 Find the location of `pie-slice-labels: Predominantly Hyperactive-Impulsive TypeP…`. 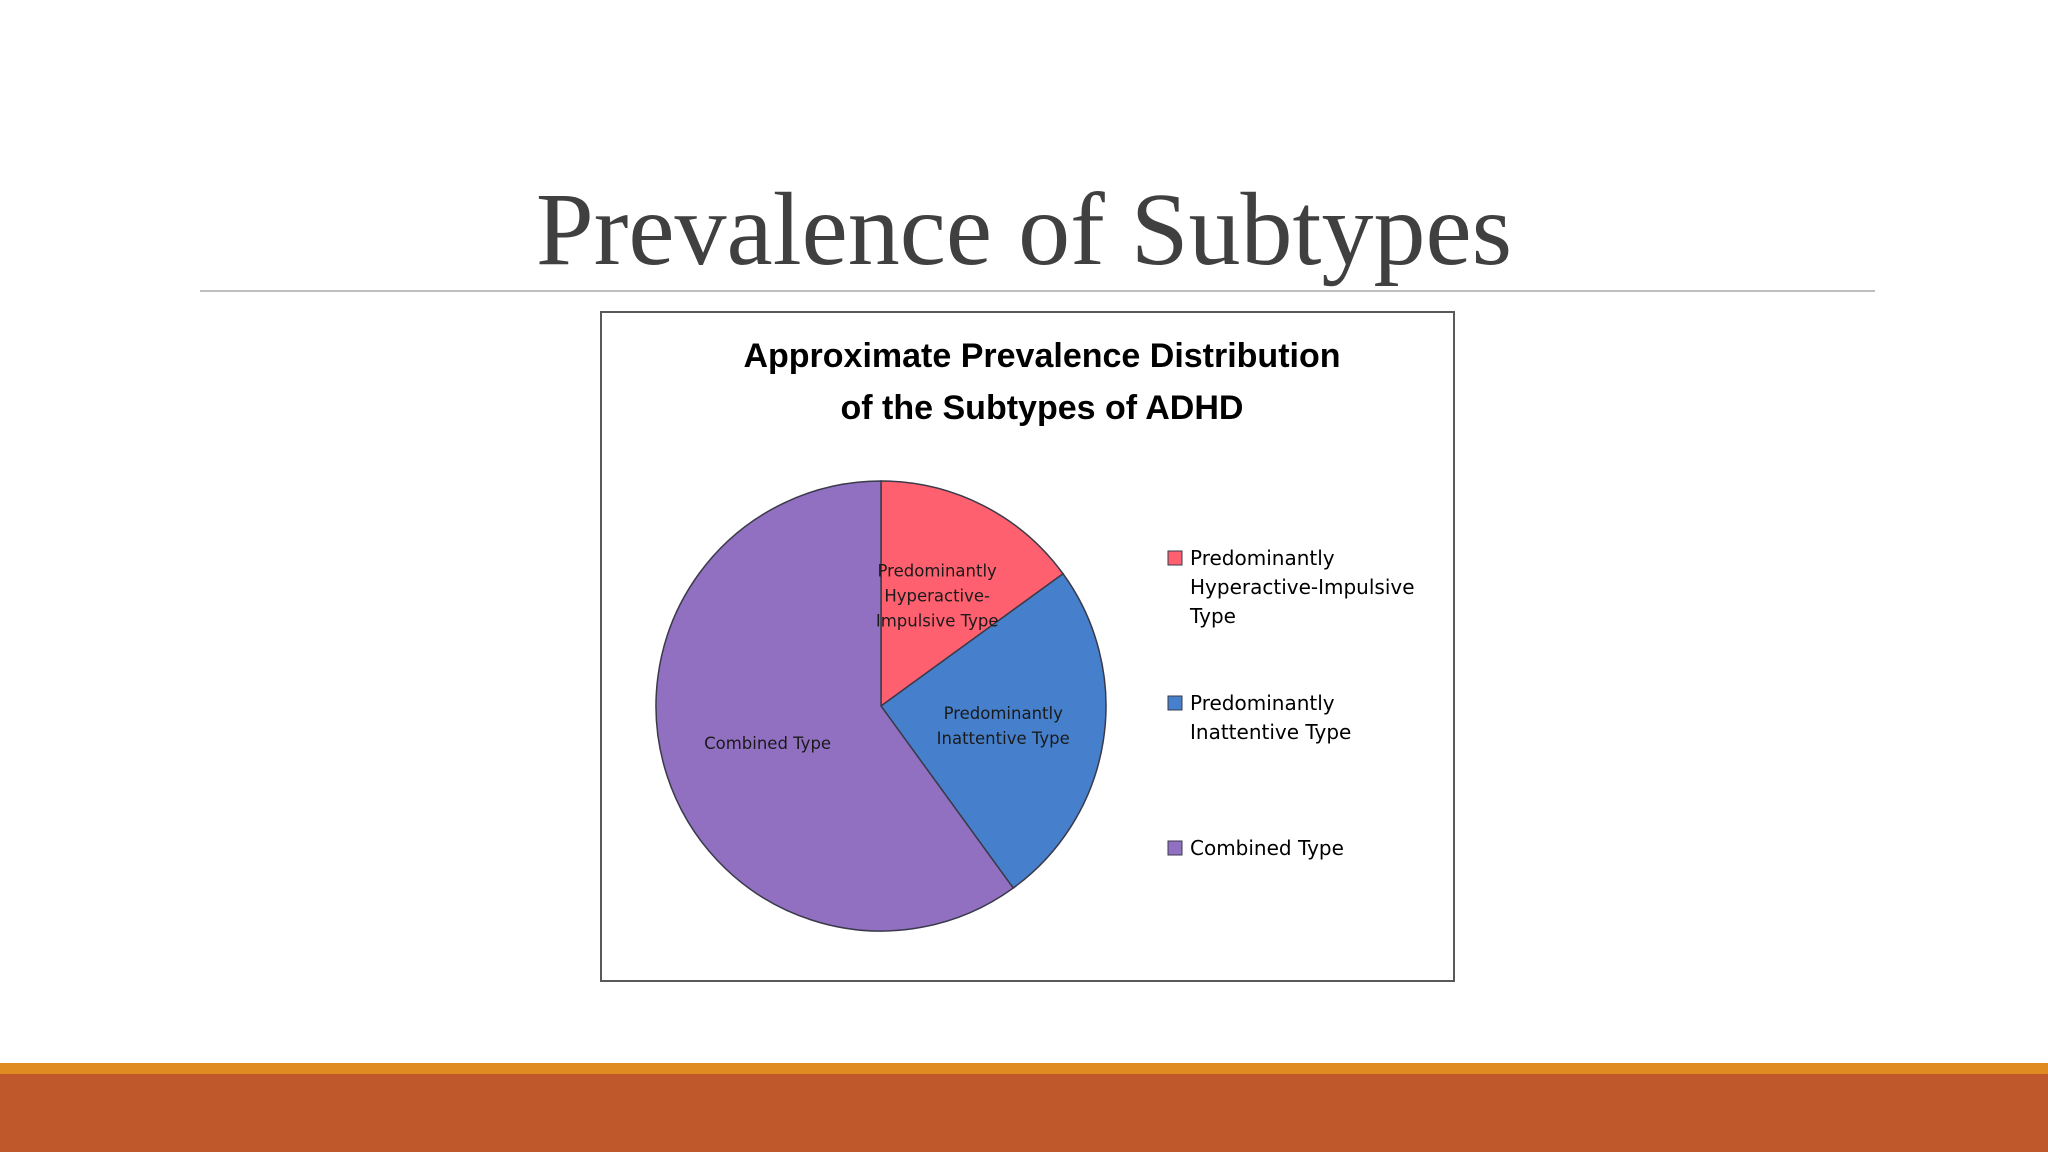

pie-slice-labels: Predominantly Hyperactive-Impulsive TypeP… is located at coordinates (887, 657).